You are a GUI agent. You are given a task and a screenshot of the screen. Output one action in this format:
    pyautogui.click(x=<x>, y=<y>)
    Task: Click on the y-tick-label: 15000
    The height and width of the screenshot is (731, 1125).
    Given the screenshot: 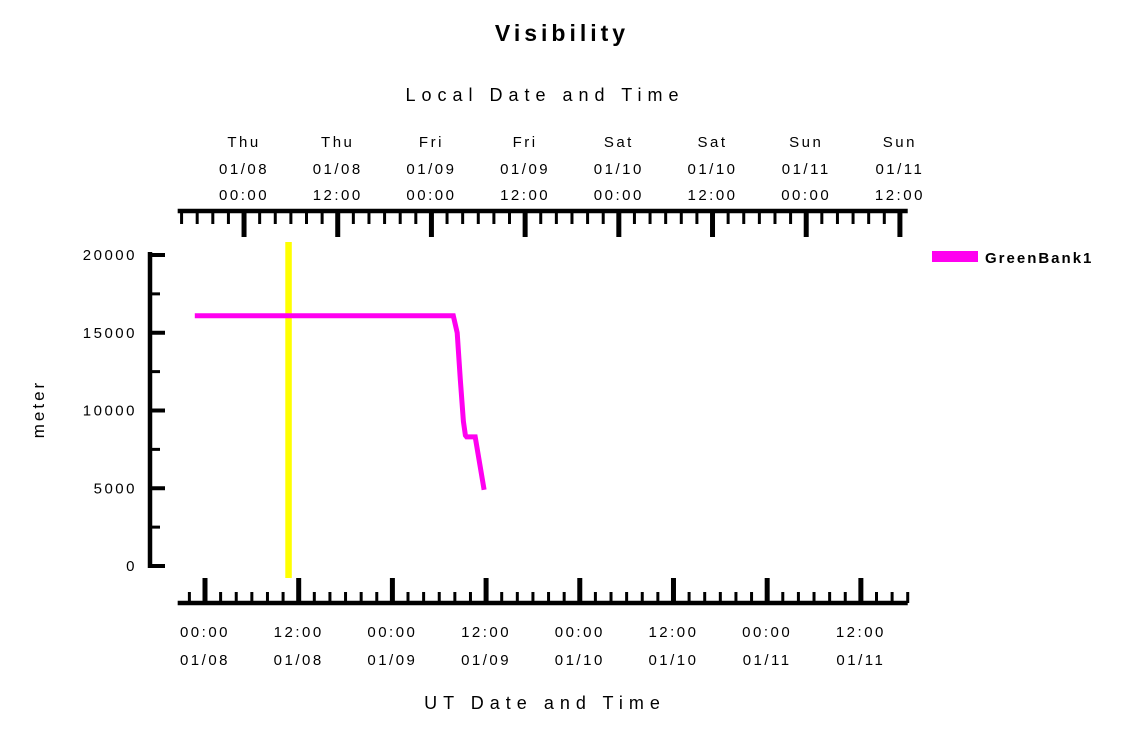 What is the action you would take?
    pyautogui.click(x=110, y=333)
    